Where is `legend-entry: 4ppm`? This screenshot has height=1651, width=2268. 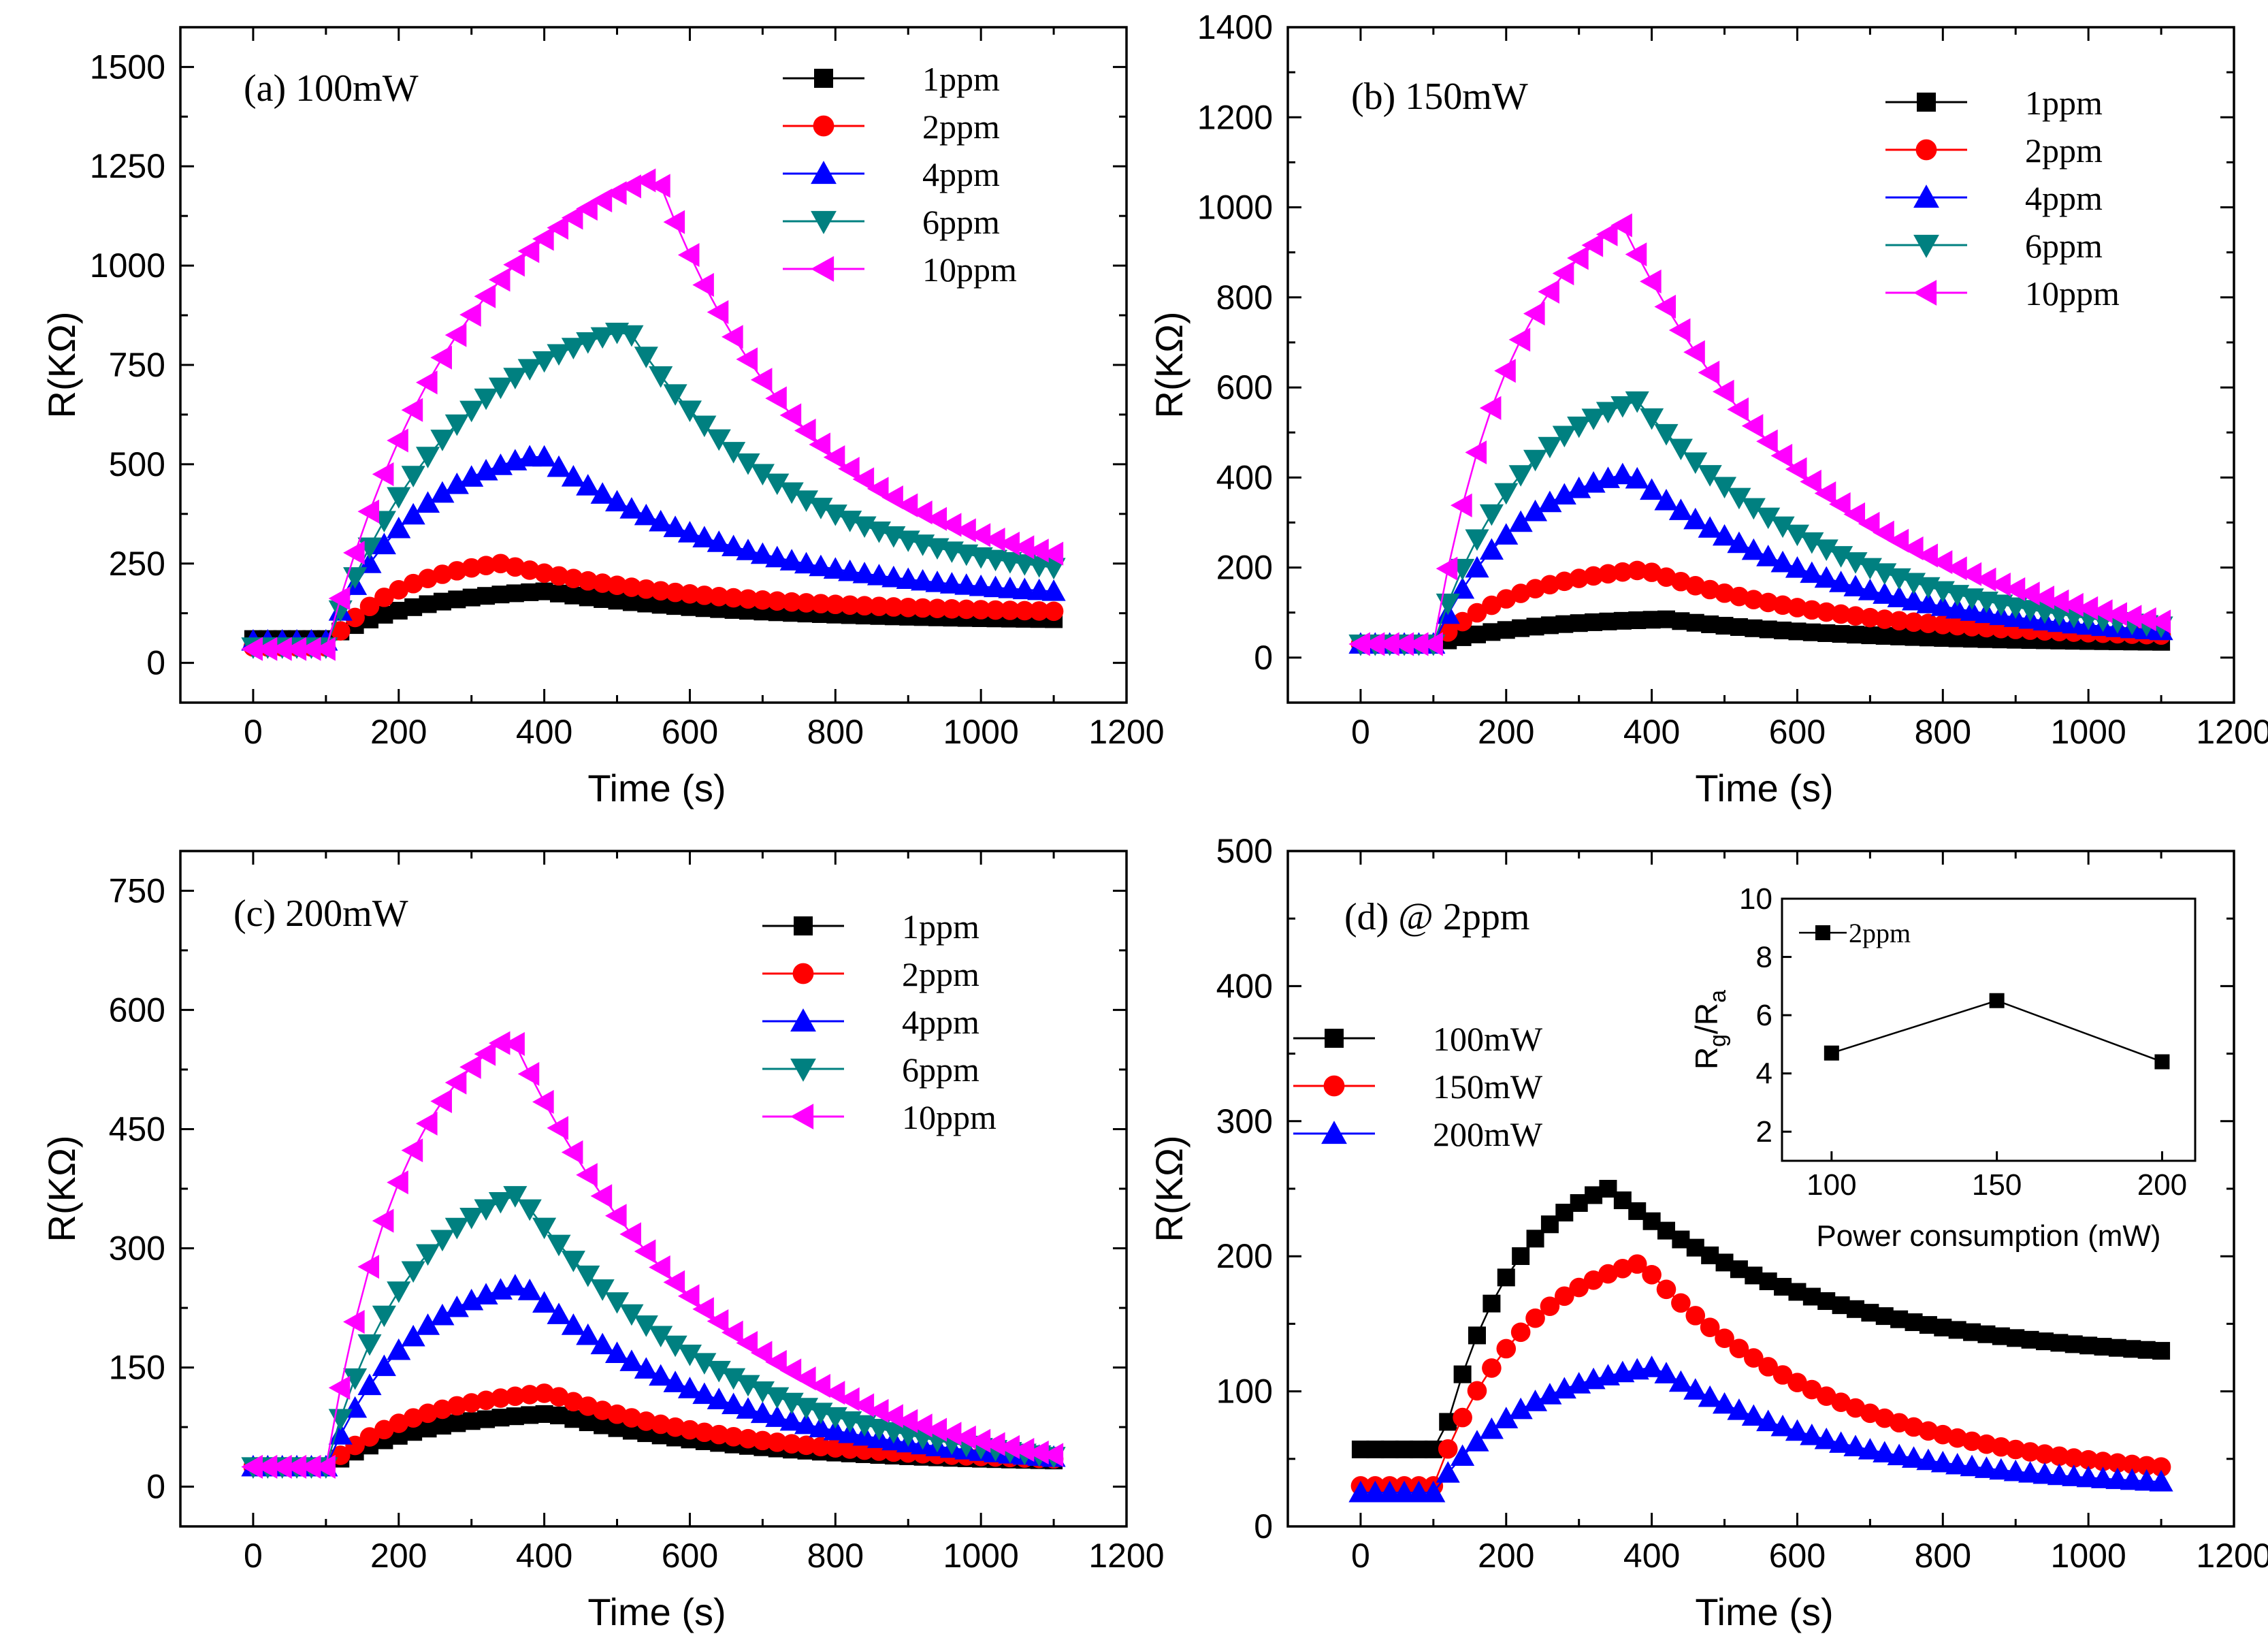 legend-entry: 4ppm is located at coordinates (870, 1022).